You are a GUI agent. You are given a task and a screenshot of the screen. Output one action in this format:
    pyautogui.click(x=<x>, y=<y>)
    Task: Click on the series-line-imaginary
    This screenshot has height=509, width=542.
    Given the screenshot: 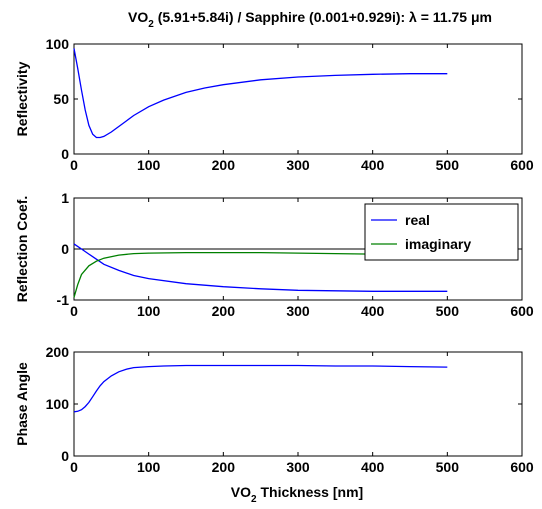 What is the action you would take?
    pyautogui.click(x=260, y=274)
    